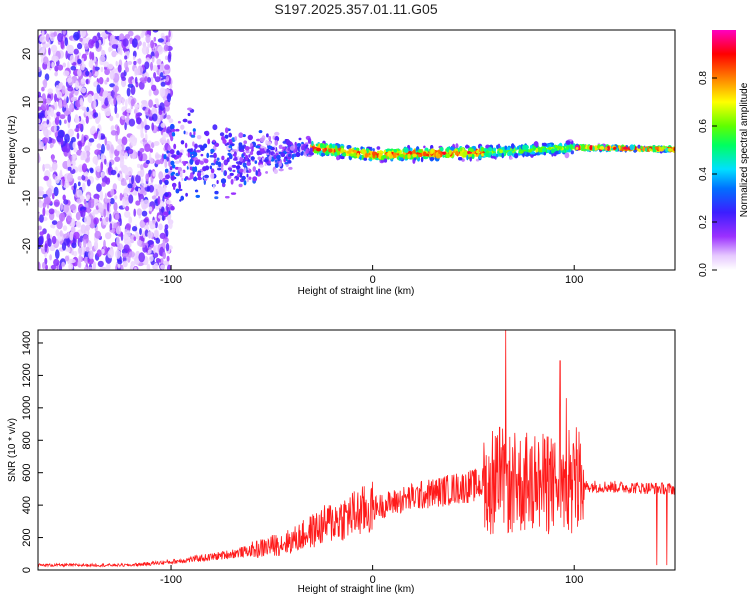  I want to click on spectrogram-x-axis-label: Height of straight line (km), so click(356, 291).